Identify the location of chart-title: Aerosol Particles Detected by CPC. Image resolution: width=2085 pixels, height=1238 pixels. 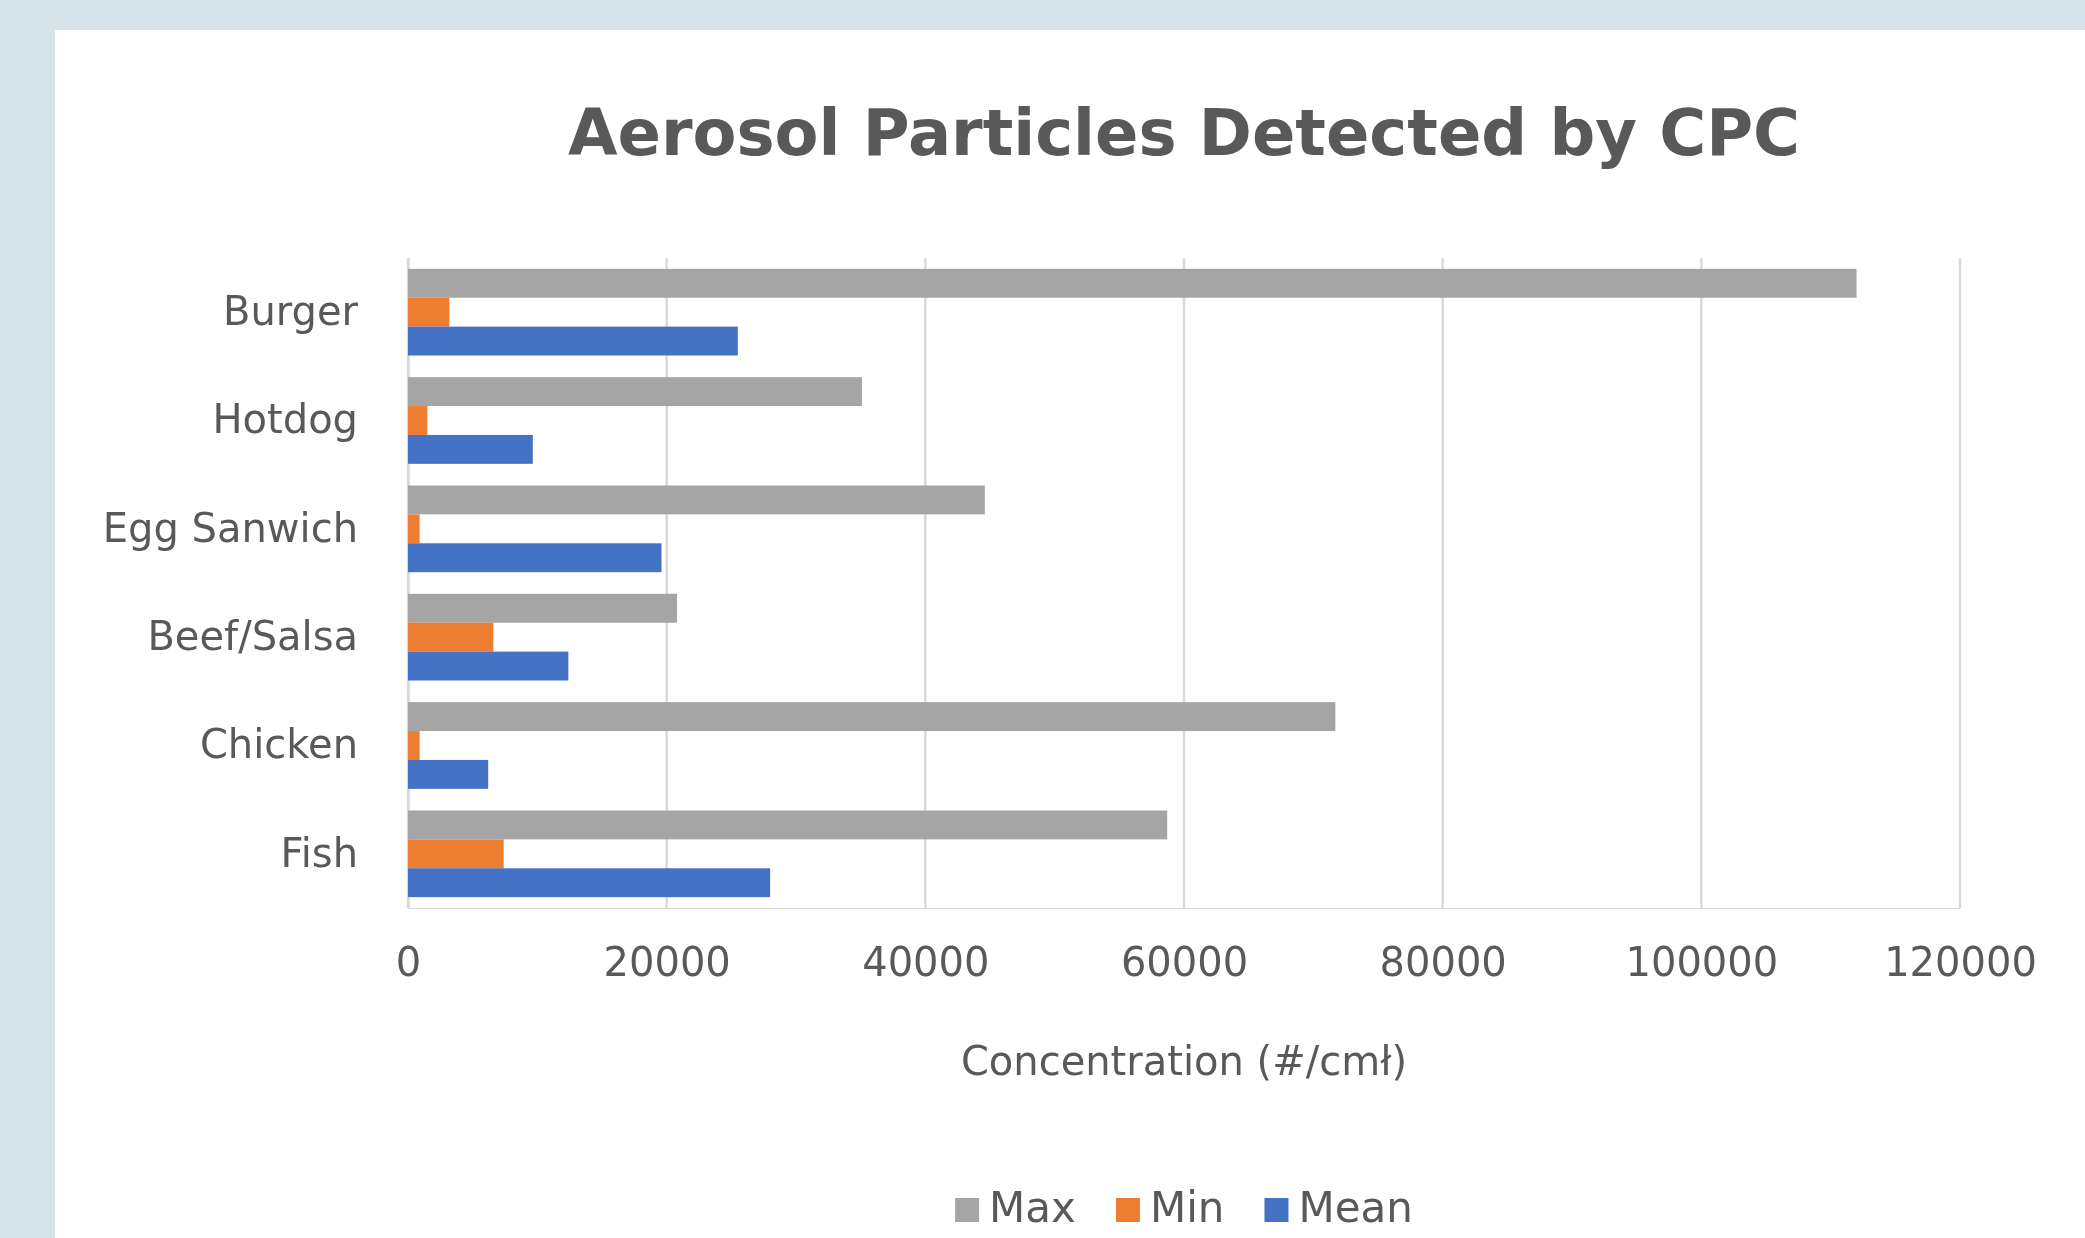
(1184, 133).